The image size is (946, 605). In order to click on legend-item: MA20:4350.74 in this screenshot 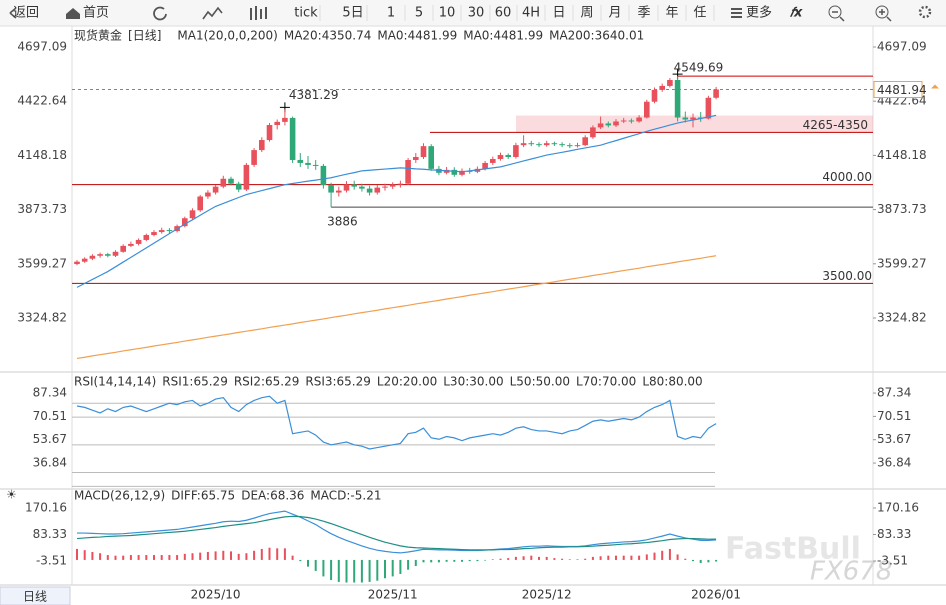, I will do `click(328, 36)`.